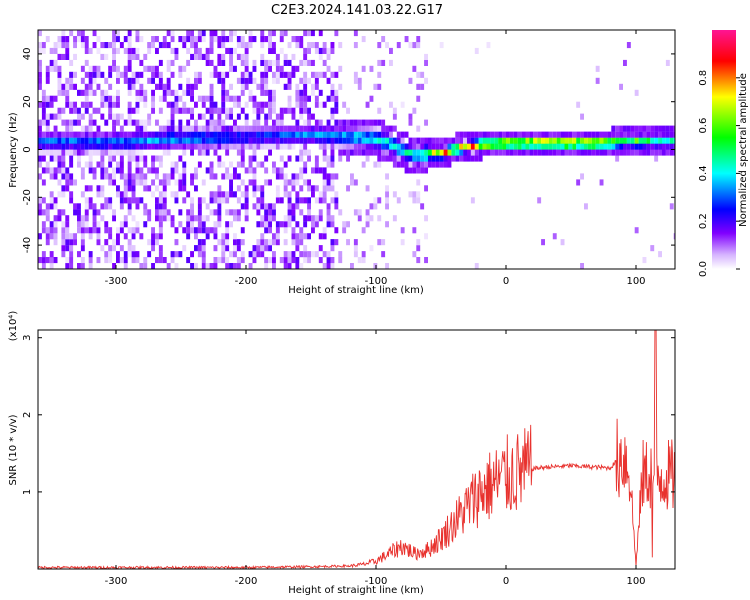 This screenshot has width=750, height=600. Describe the element at coordinates (27, 197) in the screenshot. I see `y-tick-label: -20` at that location.